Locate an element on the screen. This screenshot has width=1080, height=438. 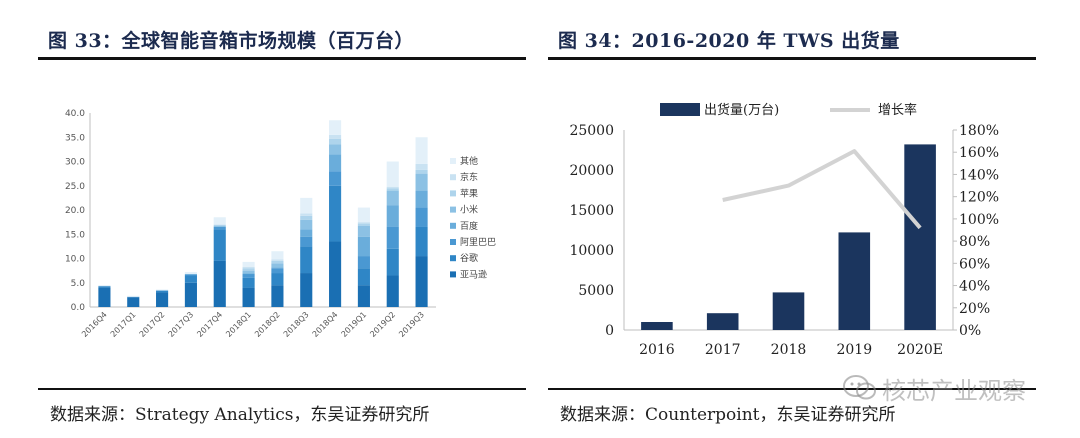
right-top-rule is located at coordinates (792, 58).